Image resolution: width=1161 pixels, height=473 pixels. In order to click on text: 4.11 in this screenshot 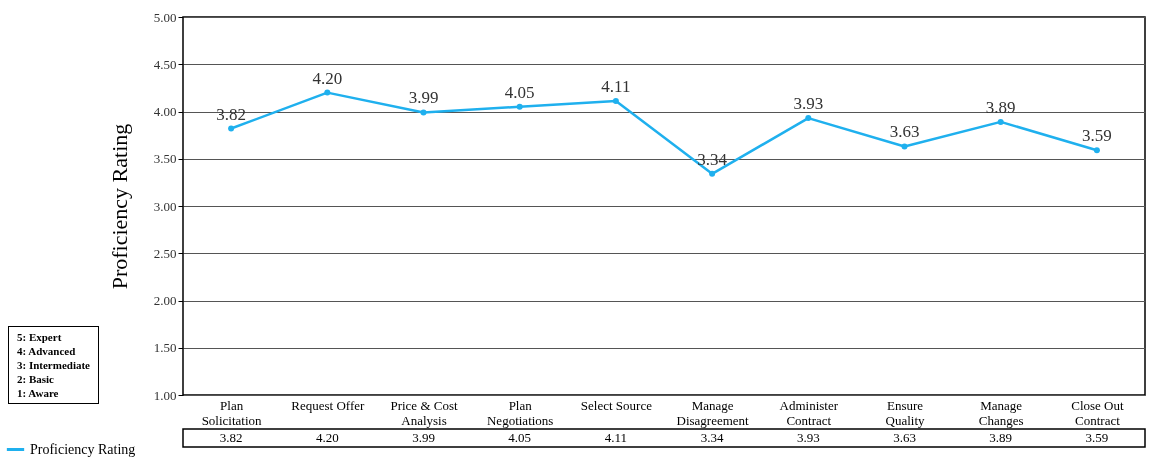, I will do `click(616, 87)`.